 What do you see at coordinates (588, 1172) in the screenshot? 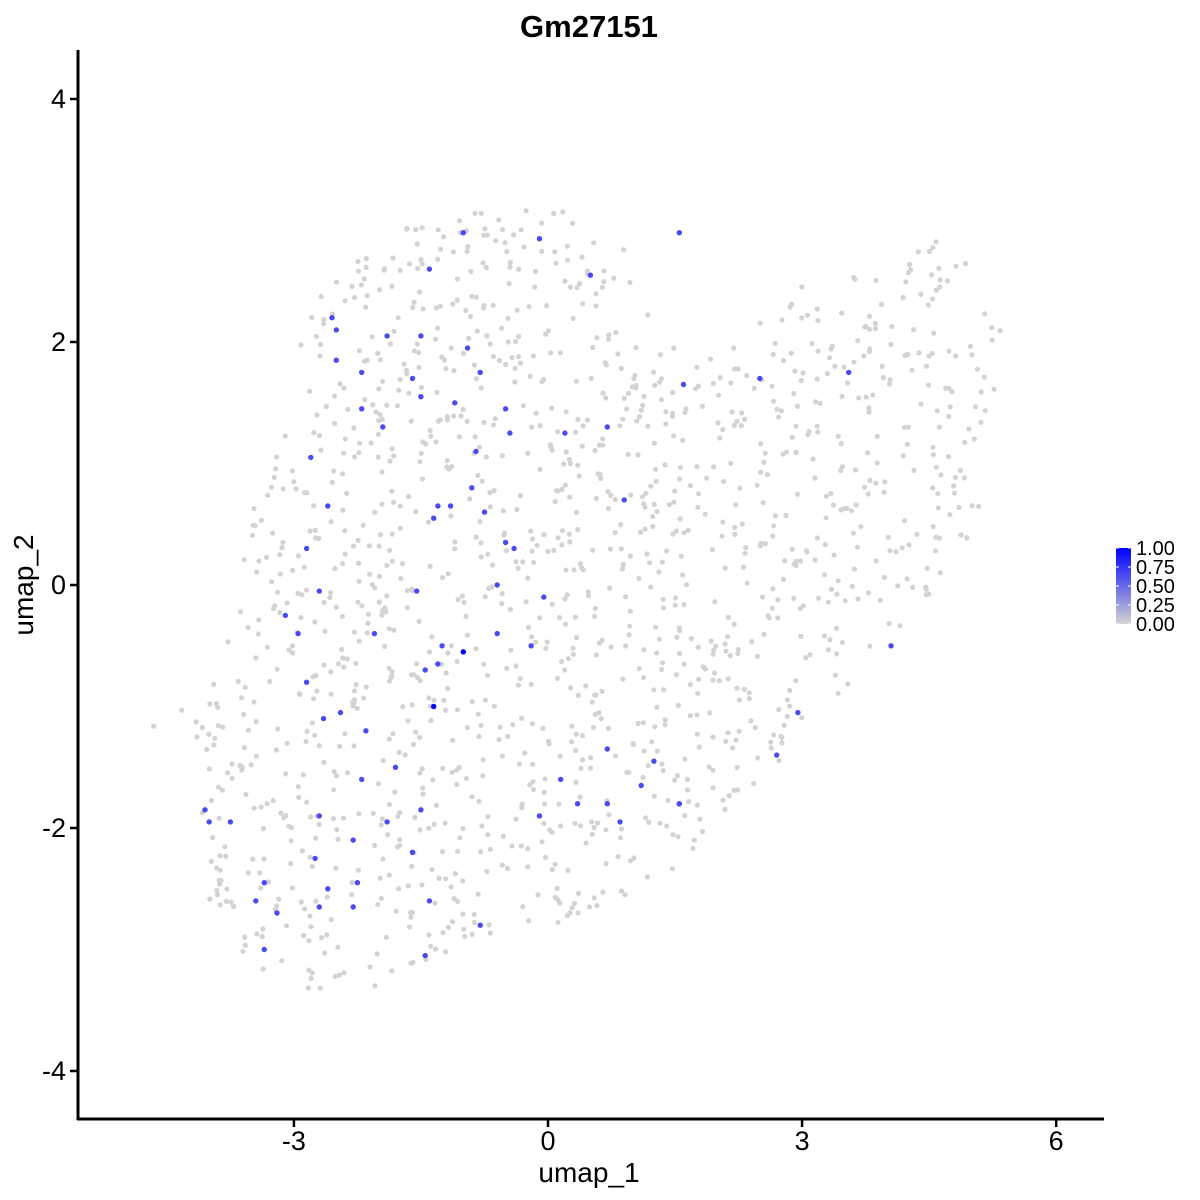
I see `x-axis-title: umap_1` at bounding box center [588, 1172].